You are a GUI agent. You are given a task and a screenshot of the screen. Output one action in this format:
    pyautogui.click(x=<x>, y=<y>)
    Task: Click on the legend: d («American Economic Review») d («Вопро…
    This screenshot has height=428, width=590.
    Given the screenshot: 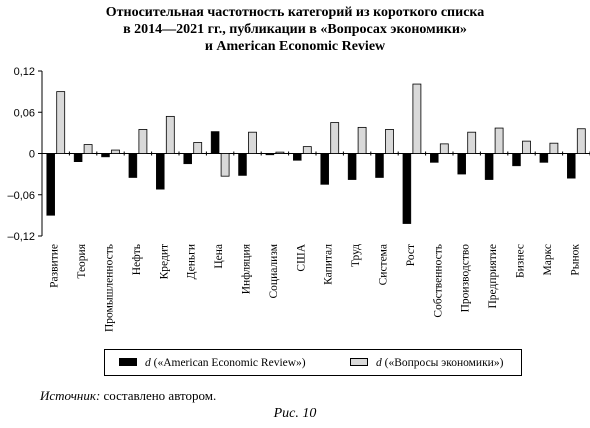 What is the action you would take?
    pyautogui.click(x=313, y=362)
    